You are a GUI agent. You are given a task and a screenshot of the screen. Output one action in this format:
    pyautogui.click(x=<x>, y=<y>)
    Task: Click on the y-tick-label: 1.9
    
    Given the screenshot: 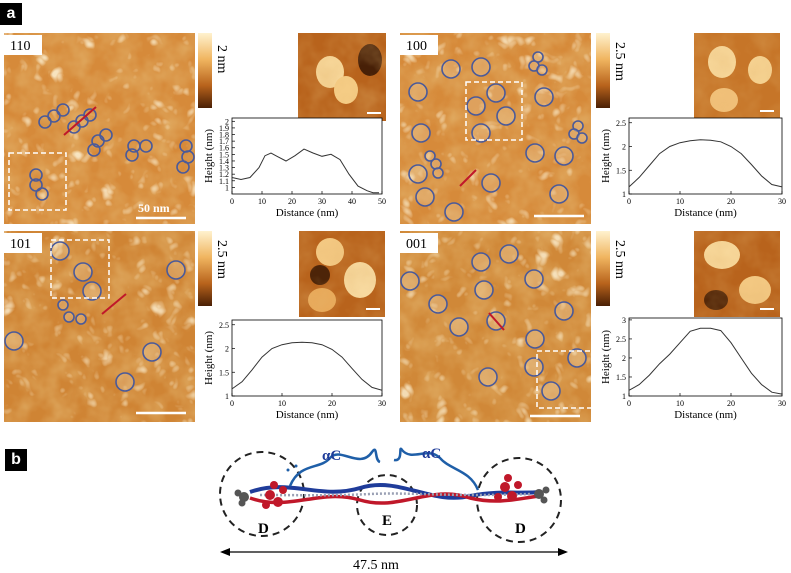 What is the action you would take?
    pyautogui.click(x=224, y=128)
    